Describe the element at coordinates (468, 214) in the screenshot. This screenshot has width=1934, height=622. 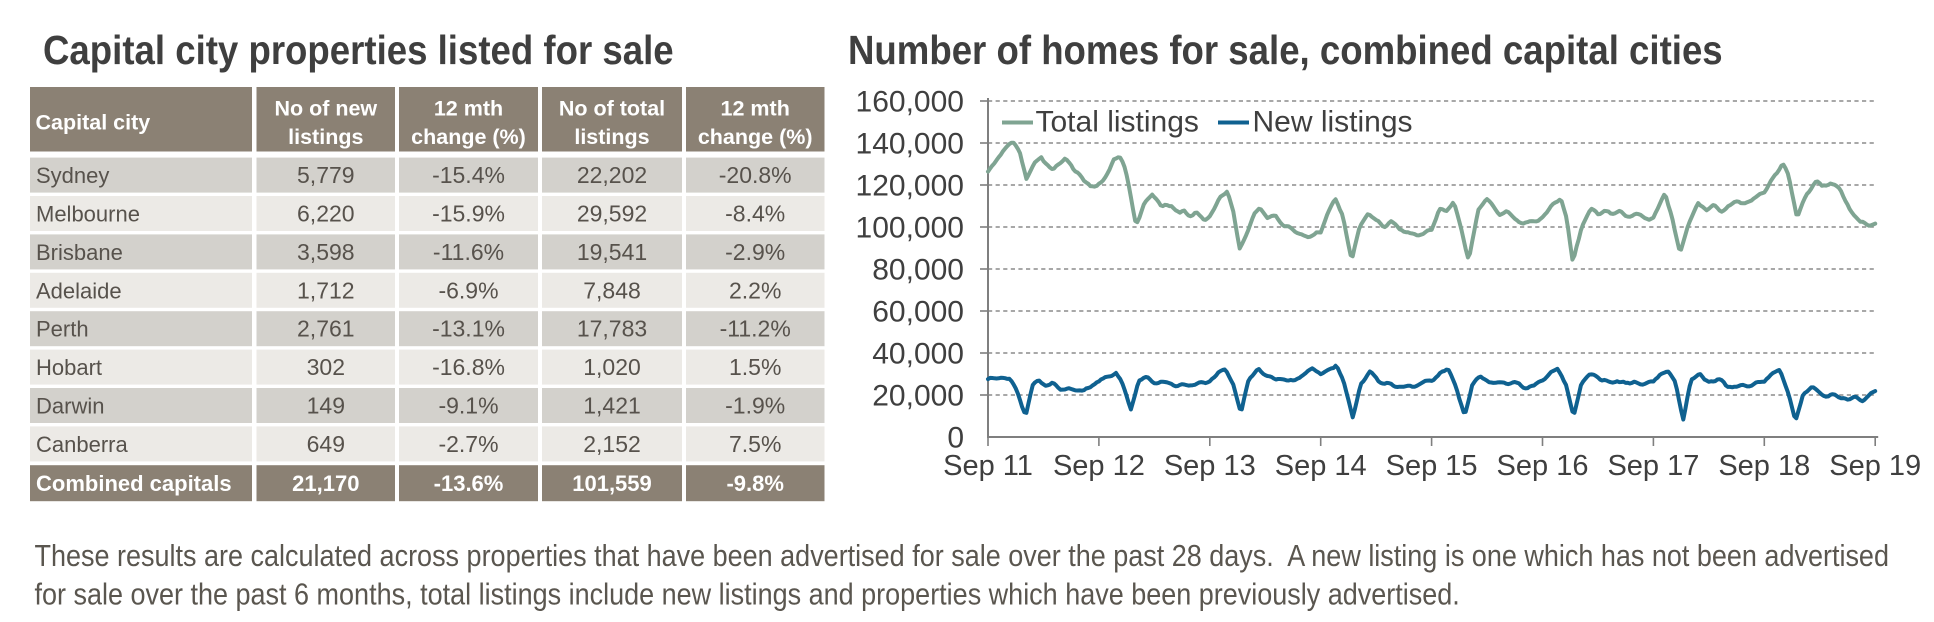
I see `svg-text: -15.9%` at that location.